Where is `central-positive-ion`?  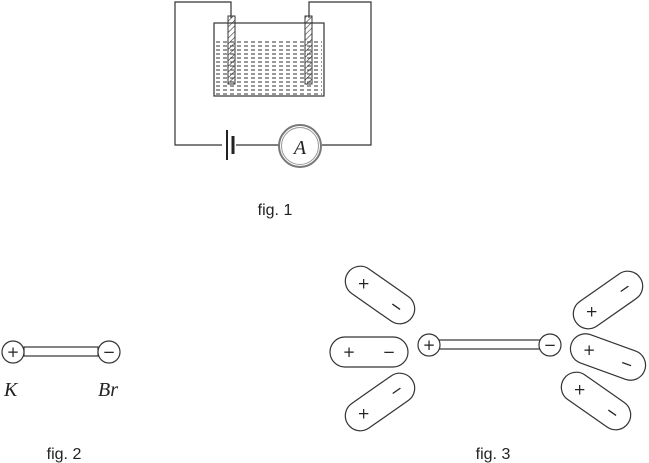 central-positive-ion is located at coordinates (429, 345).